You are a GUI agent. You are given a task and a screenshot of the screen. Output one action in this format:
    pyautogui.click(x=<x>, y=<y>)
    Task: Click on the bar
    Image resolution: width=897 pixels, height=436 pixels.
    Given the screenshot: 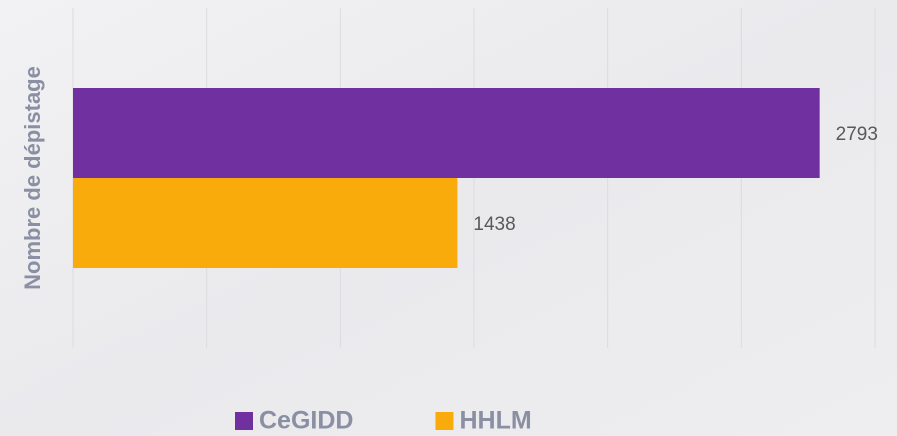 What is the action you would take?
    pyautogui.click(x=265, y=223)
    